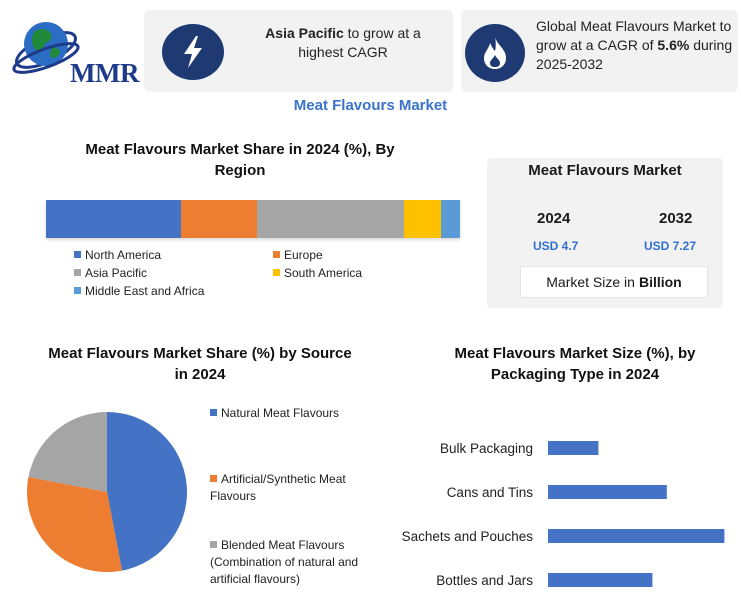 The width and height of the screenshot is (741, 605). Describe the element at coordinates (278, 487) in the screenshot. I see `legend-label: Artificial/Synthetic Meat Flavours` at that location.